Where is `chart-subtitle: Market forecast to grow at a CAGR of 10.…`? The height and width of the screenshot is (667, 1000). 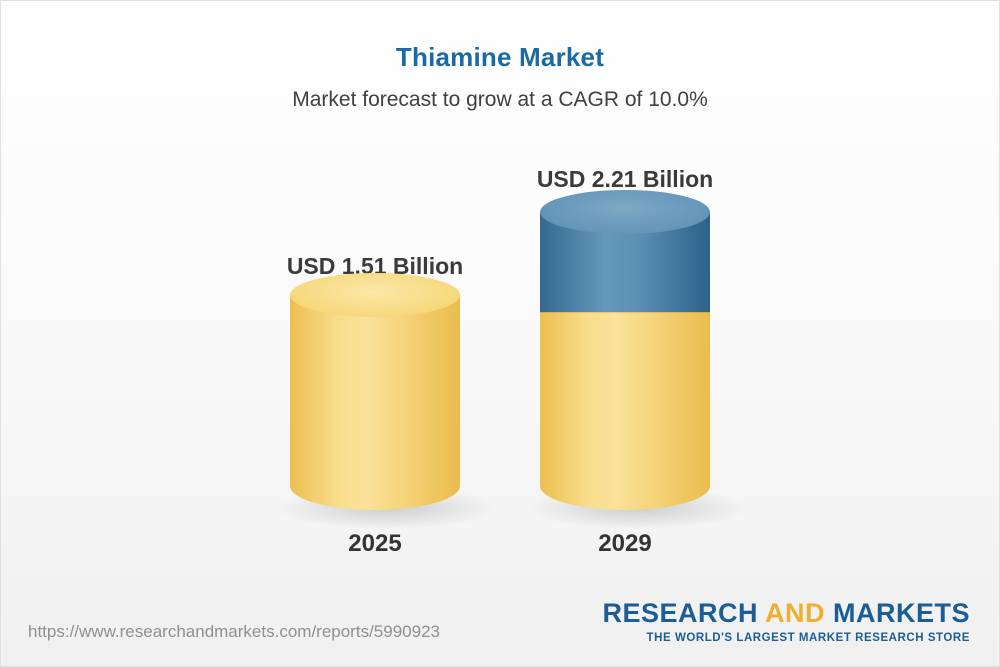
chart-subtitle: Market forecast to grow at a CAGR of 10.… is located at coordinates (500, 99).